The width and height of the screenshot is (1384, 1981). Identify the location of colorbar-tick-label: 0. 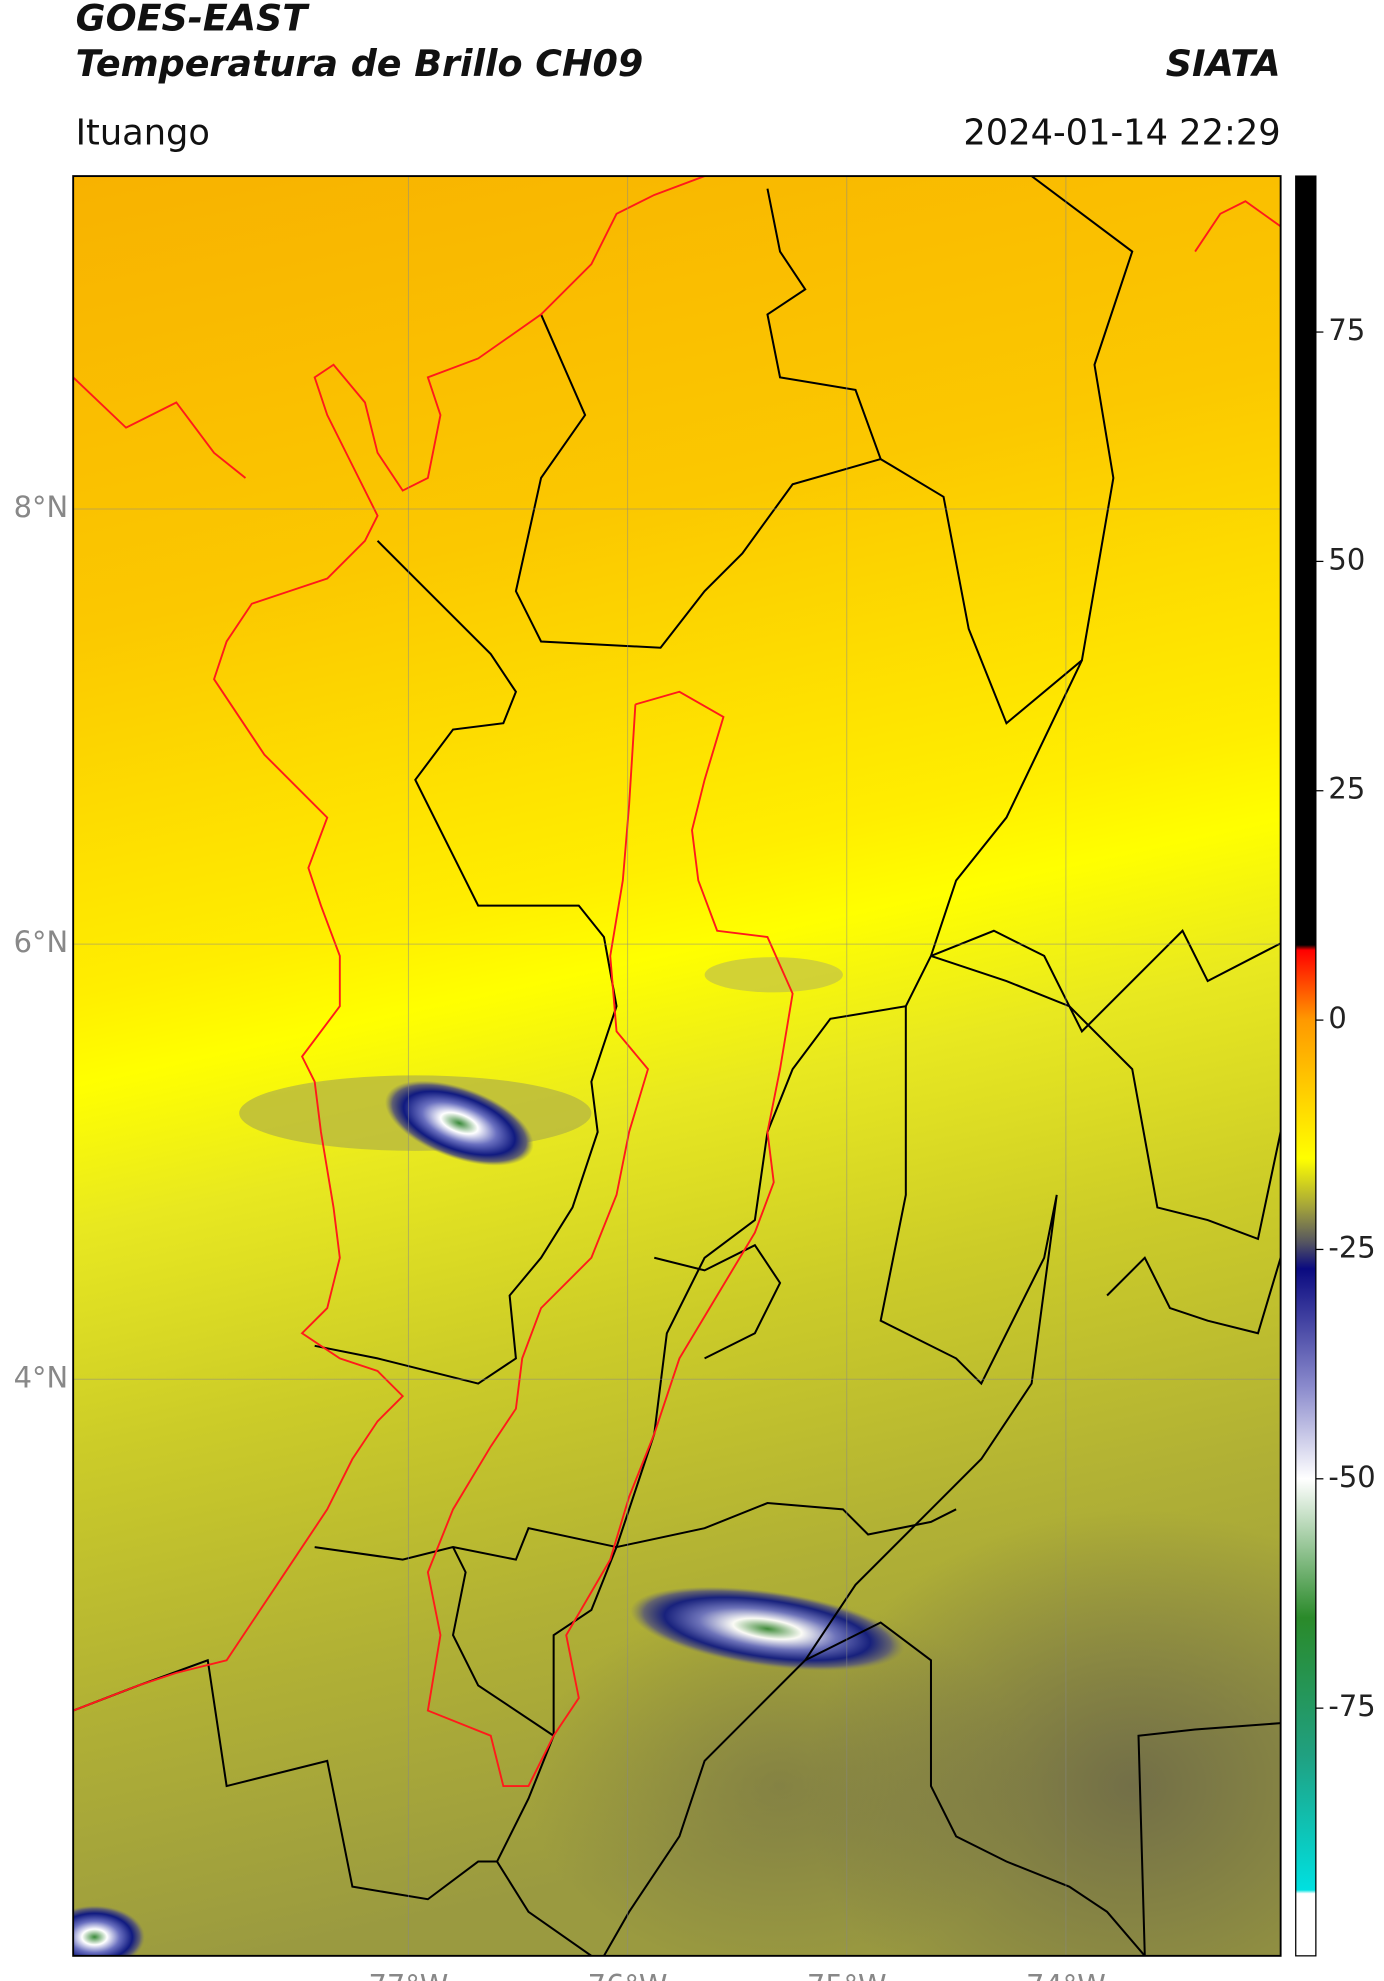
(1337, 1018).